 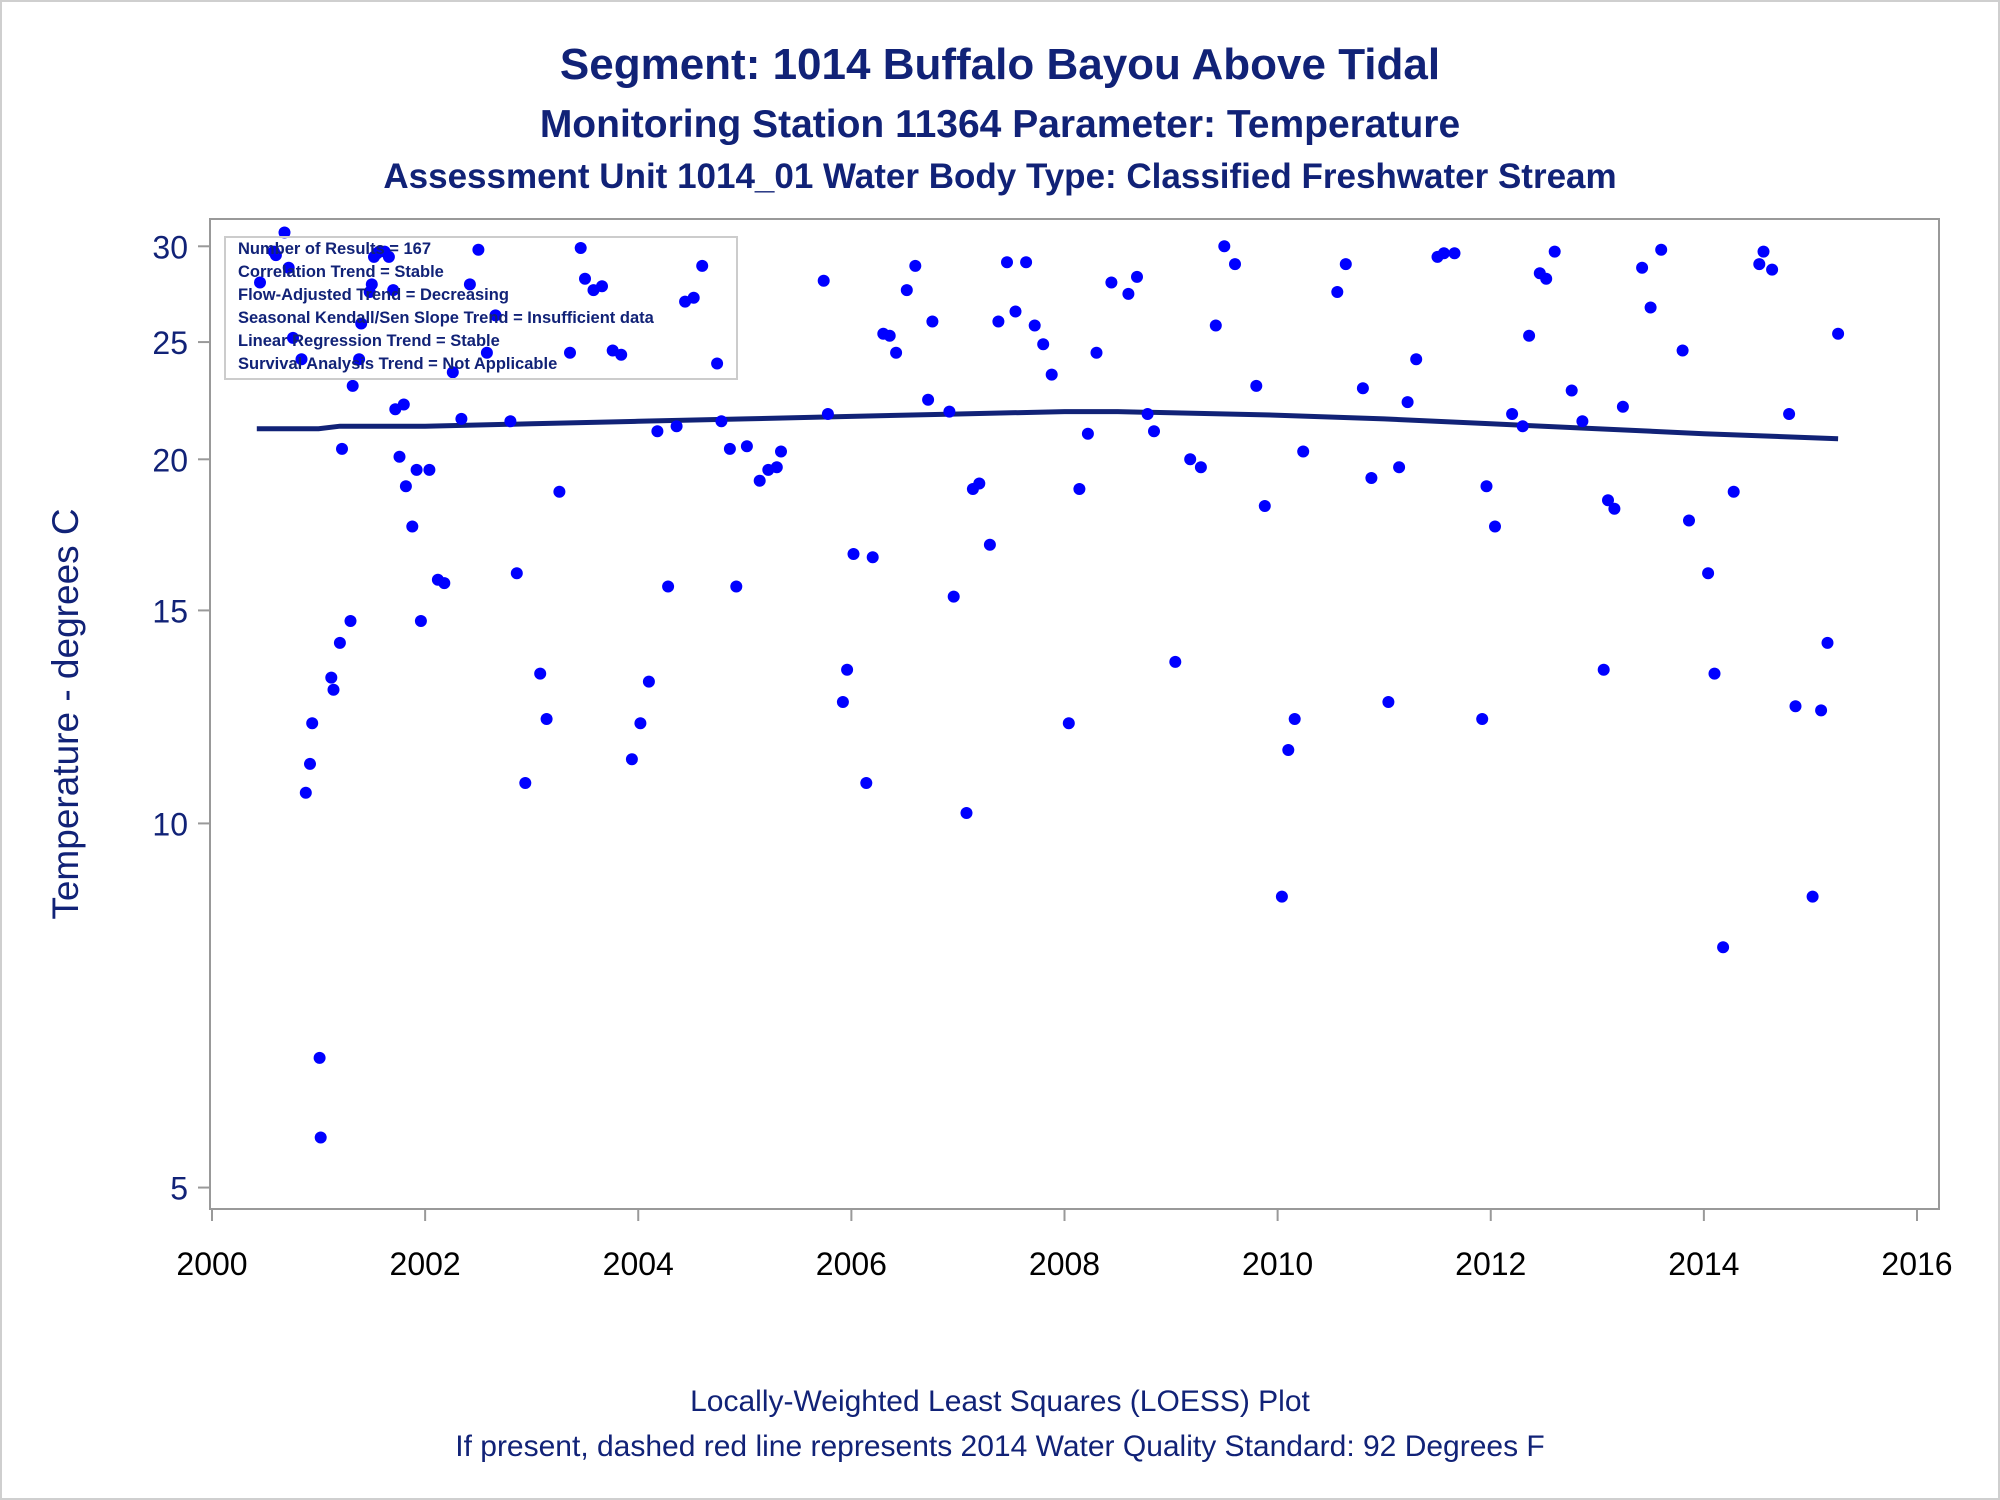 I want to click on y-axis-label: Temperature - degrees C, so click(x=65, y=713).